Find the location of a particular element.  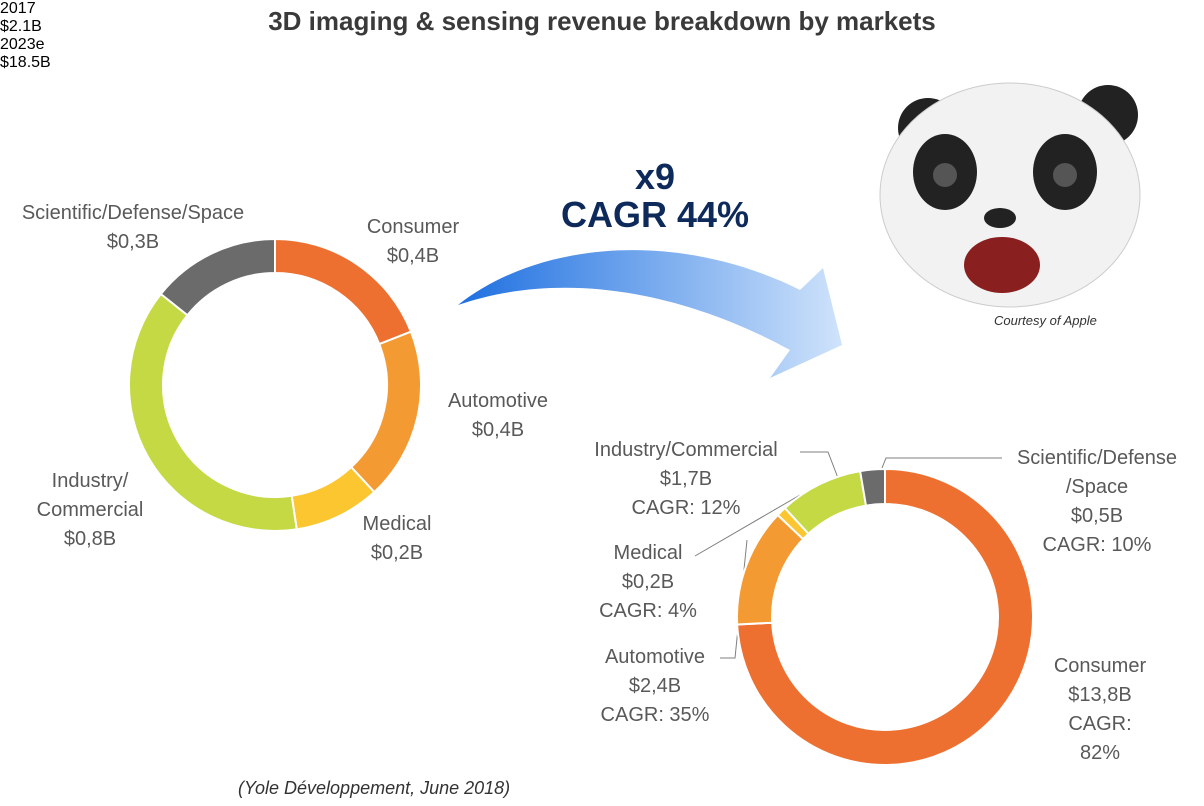

segment-label: Consumer $0,4B is located at coordinates (413, 242).